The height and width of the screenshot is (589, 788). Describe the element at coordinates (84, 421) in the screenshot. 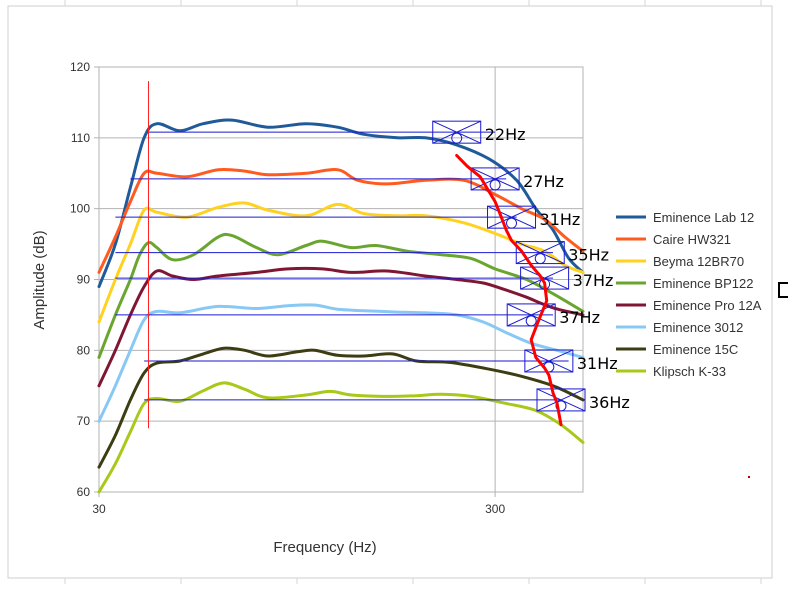

I see `y-tick-label: 70` at that location.